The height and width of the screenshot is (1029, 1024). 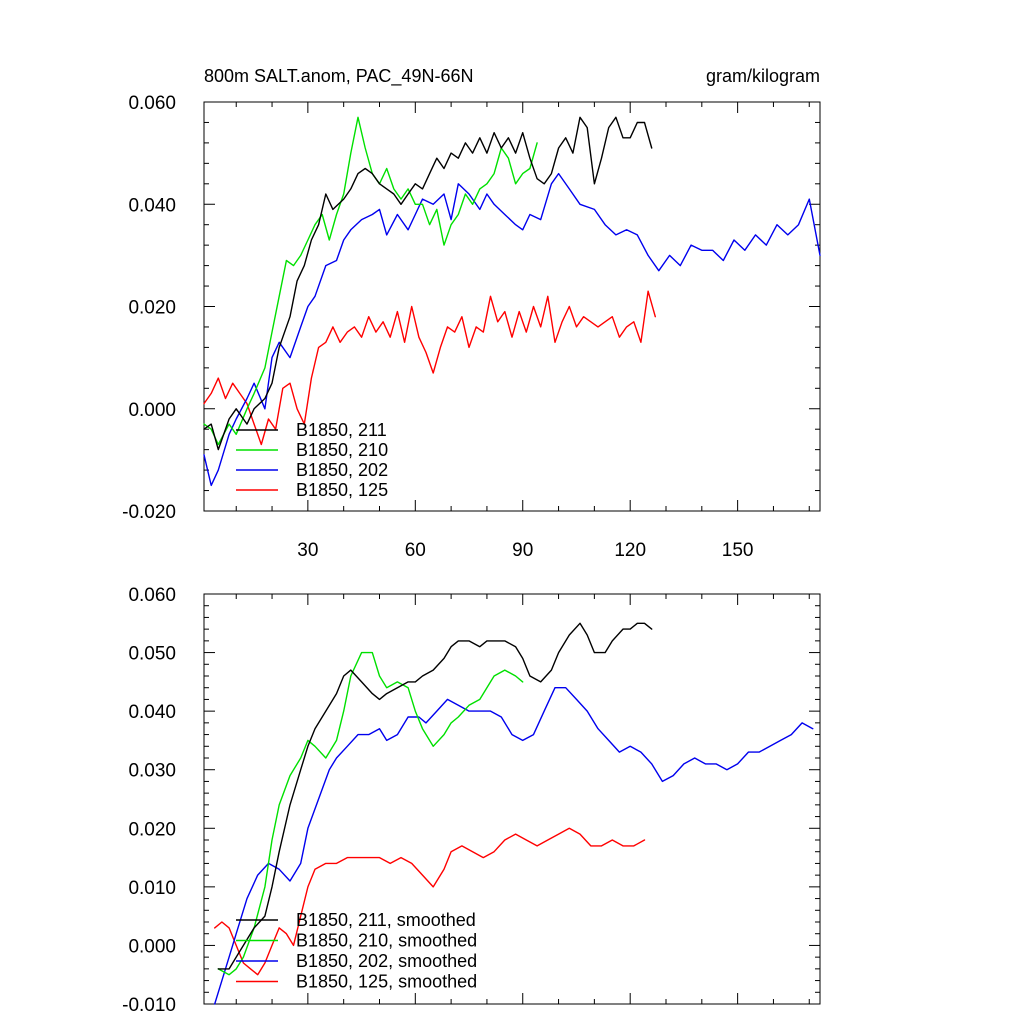 What do you see at coordinates (307, 550) in the screenshot?
I see `top-x-tick-label: 30` at bounding box center [307, 550].